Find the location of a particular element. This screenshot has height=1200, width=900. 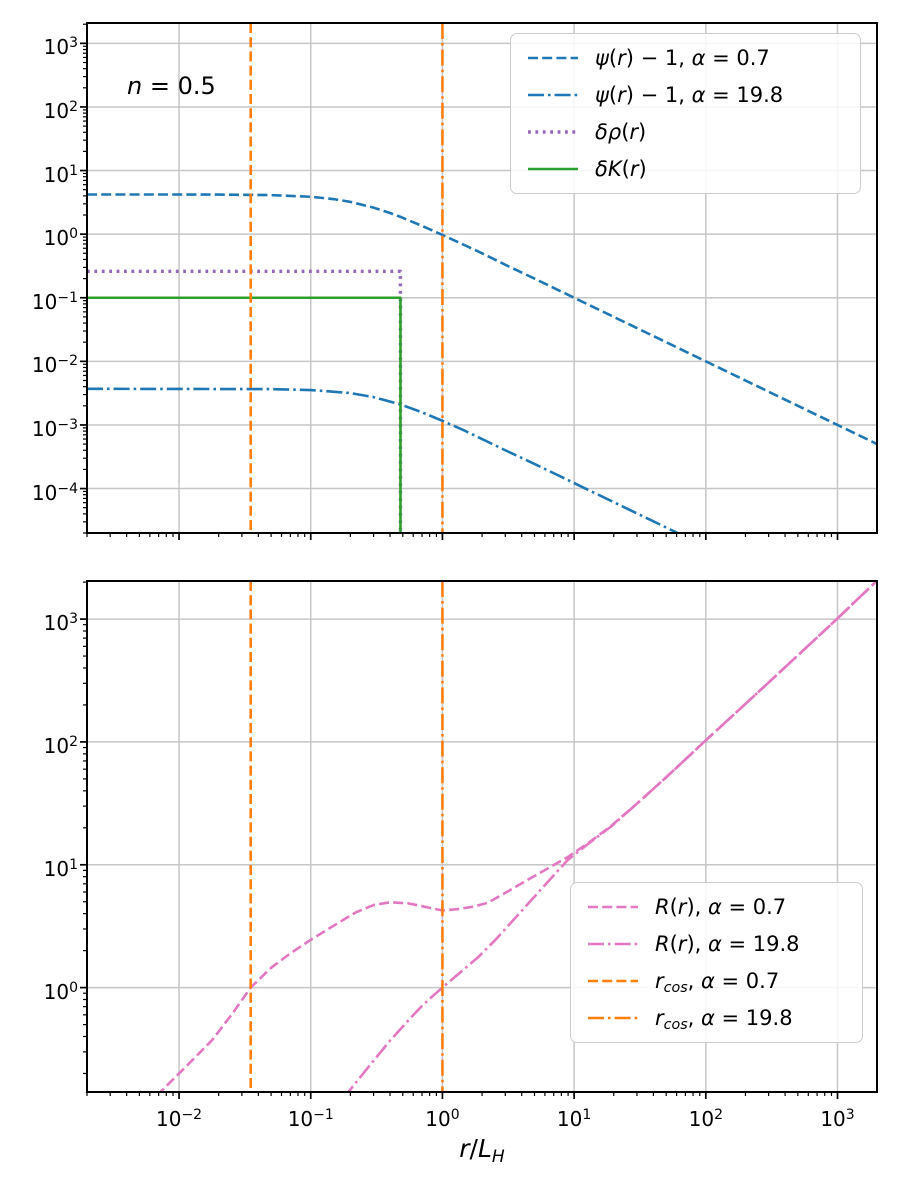

legend-item: R(r), α = 19.8 is located at coordinates (716, 944).